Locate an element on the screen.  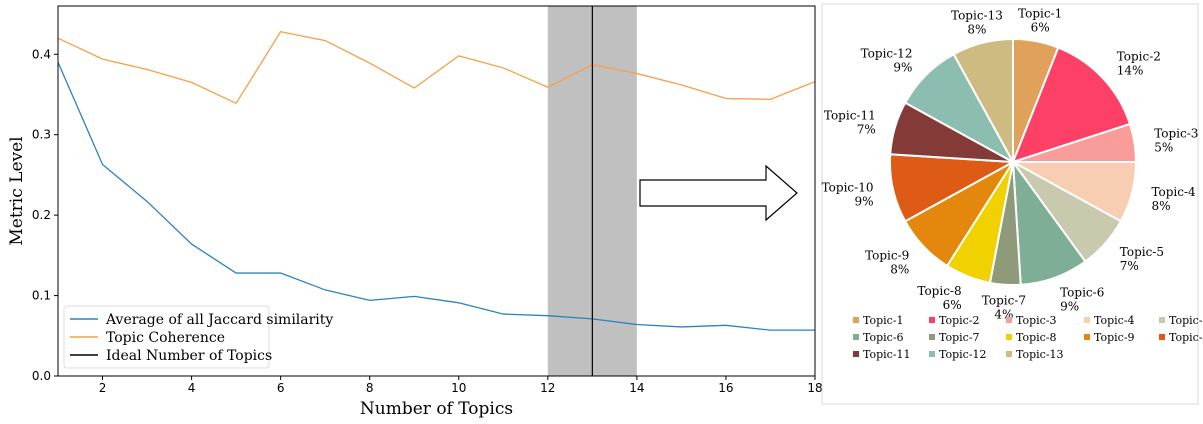
x-axis-label: Number of Topics is located at coordinates (436, 409).